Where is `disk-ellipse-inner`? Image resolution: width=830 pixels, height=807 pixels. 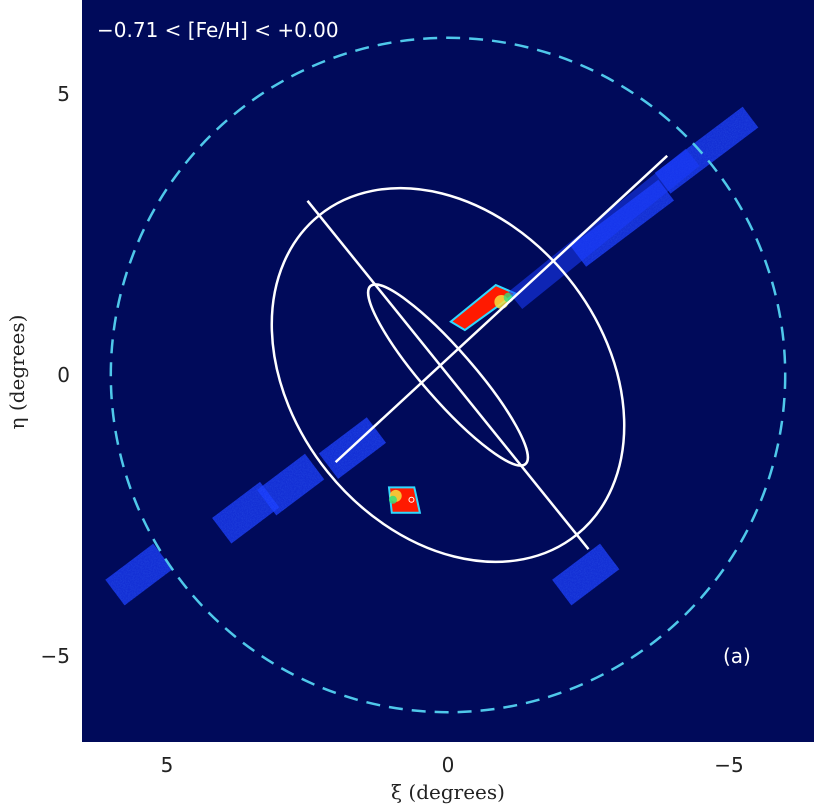 disk-ellipse-inner is located at coordinates (448, 375).